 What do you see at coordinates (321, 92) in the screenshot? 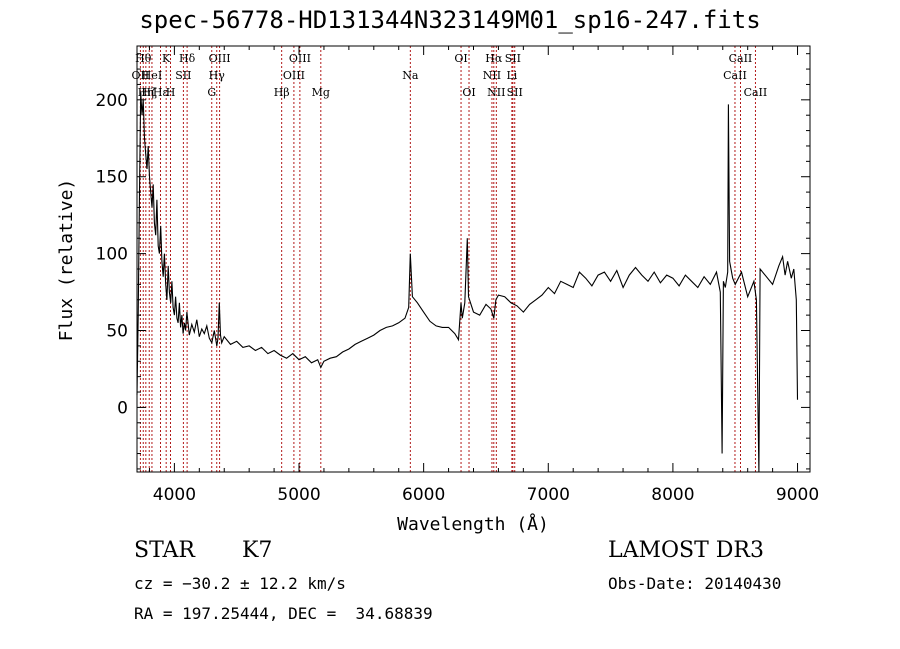
I see `line-label-16: Mg` at bounding box center [321, 92].